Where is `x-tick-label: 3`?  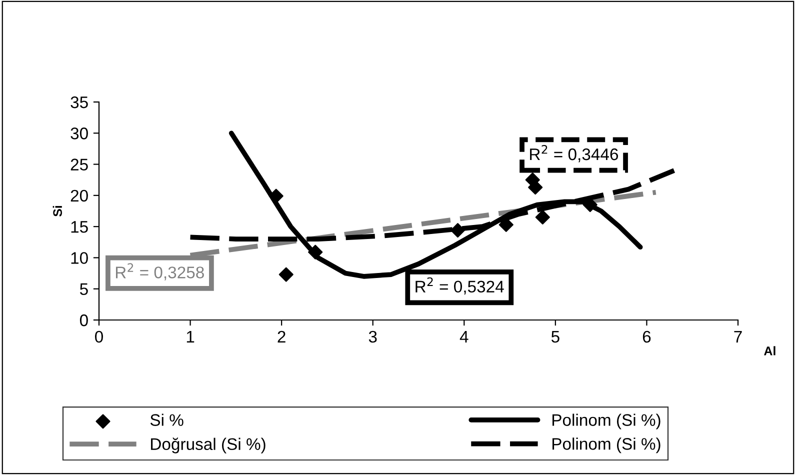 x-tick-label: 3 is located at coordinates (372, 336).